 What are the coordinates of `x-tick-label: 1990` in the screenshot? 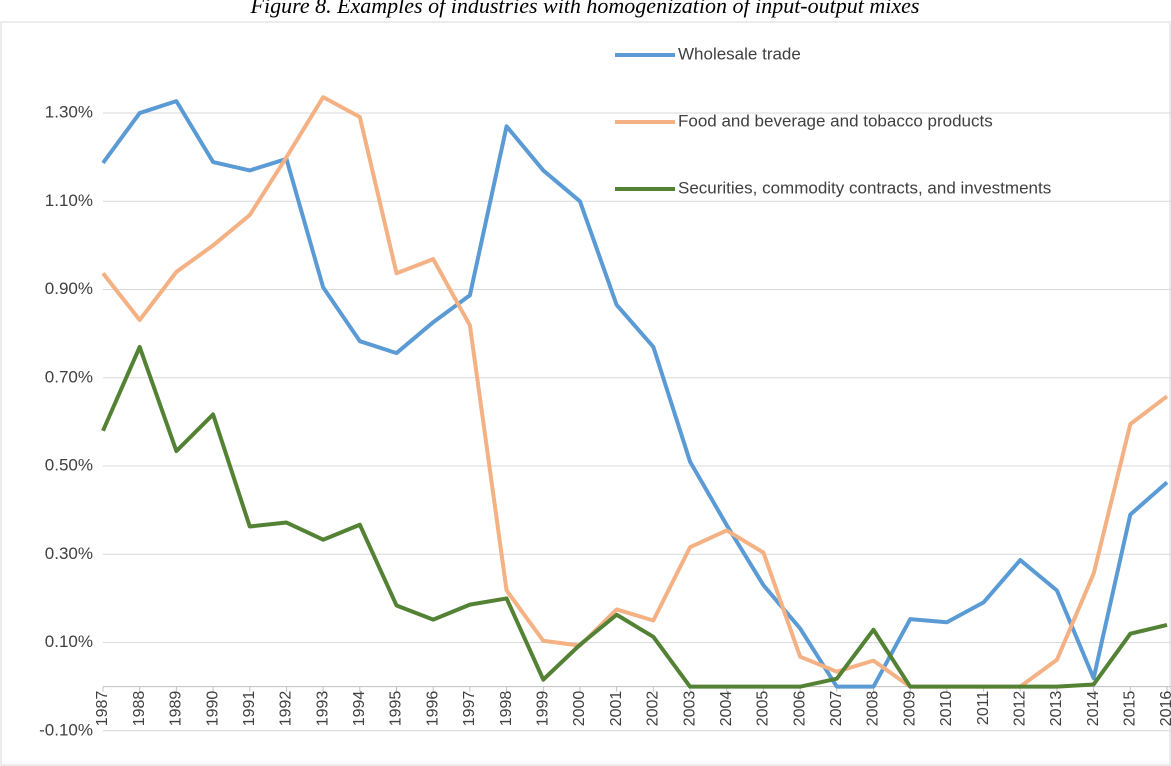 It's located at (212, 709).